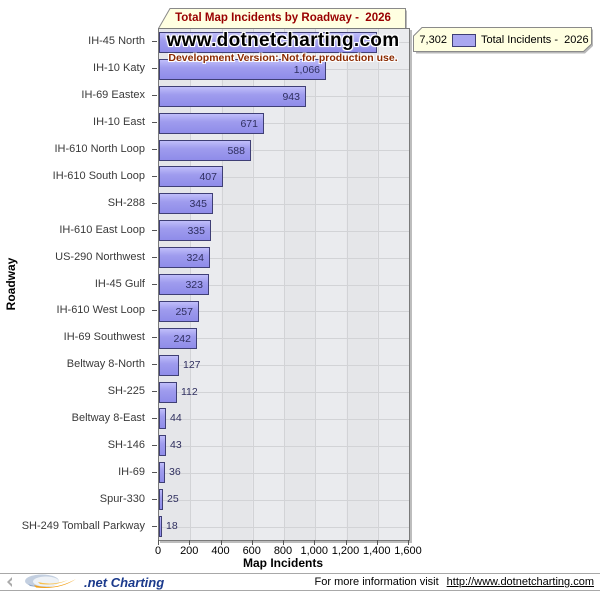 This screenshot has height=600, width=600. What do you see at coordinates (131, 472) in the screenshot?
I see `category-label: IH-69` at bounding box center [131, 472].